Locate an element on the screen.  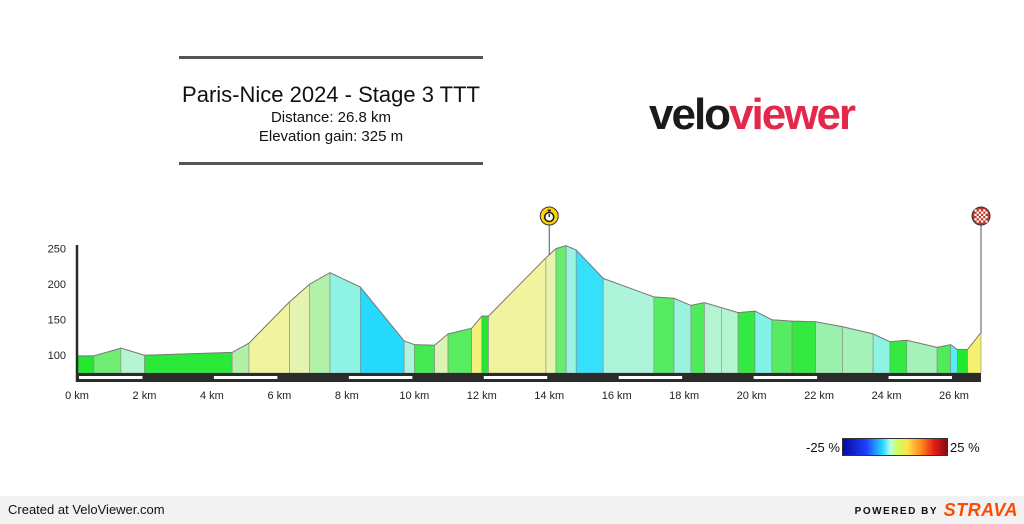
legend-max-label: 25 % is located at coordinates (965, 447).